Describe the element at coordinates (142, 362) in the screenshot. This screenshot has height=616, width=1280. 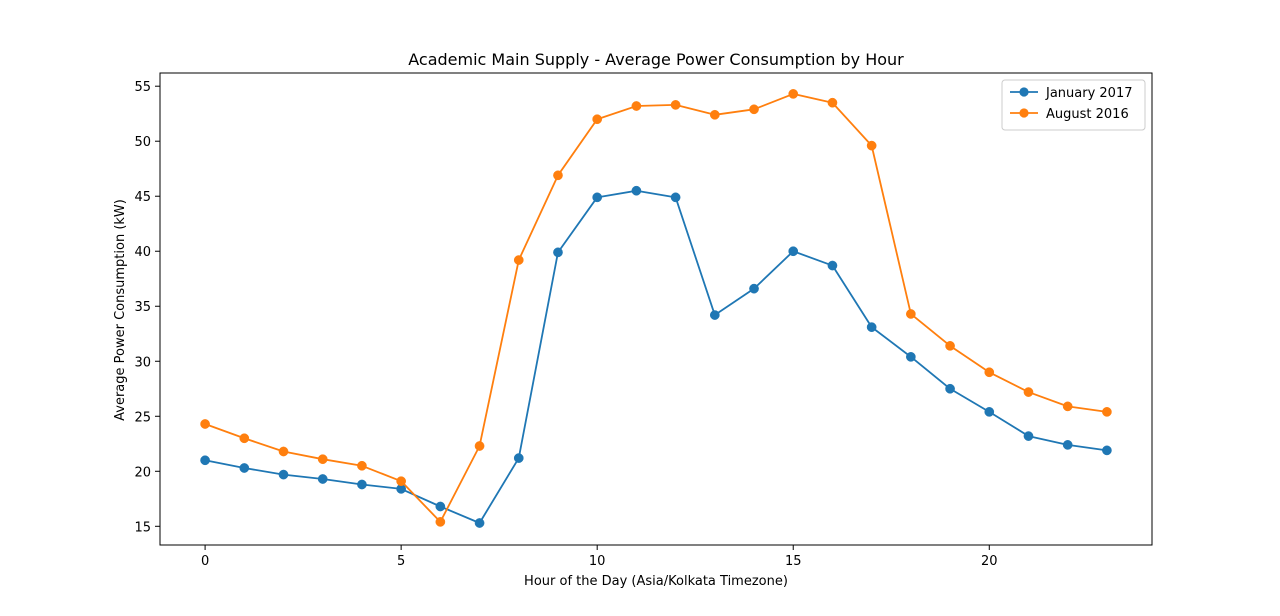
I see `y-tick-label: 30` at that location.